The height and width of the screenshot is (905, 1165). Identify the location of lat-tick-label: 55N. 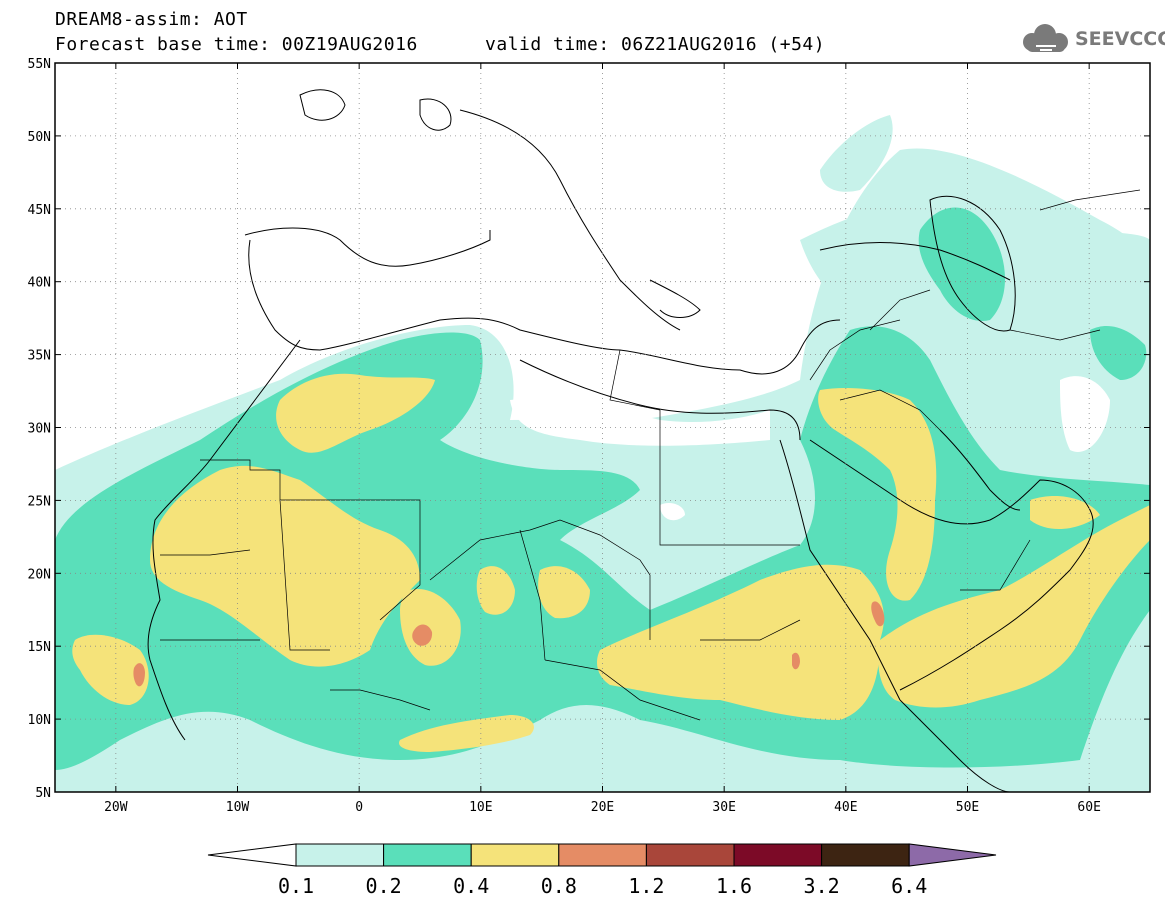
(39, 64).